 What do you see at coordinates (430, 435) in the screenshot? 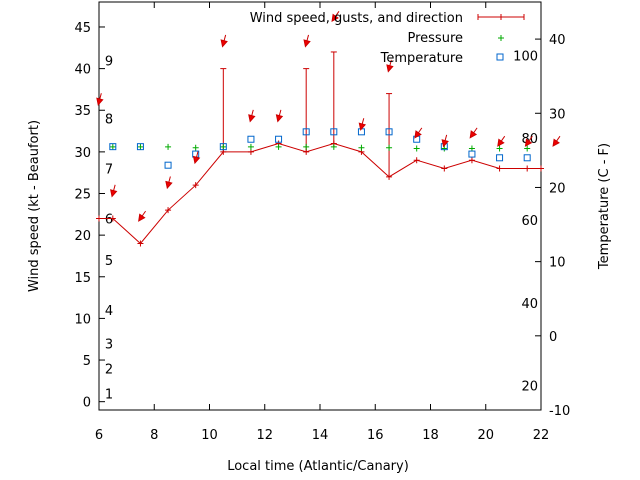
I see `x-tick-label: 18` at bounding box center [430, 435].